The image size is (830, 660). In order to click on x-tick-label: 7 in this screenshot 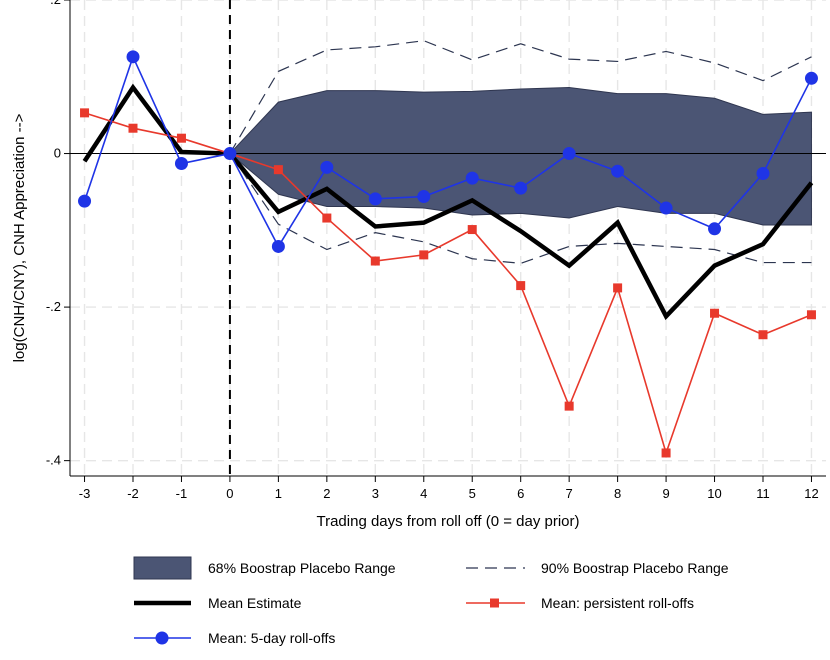, I will do `click(569, 493)`.